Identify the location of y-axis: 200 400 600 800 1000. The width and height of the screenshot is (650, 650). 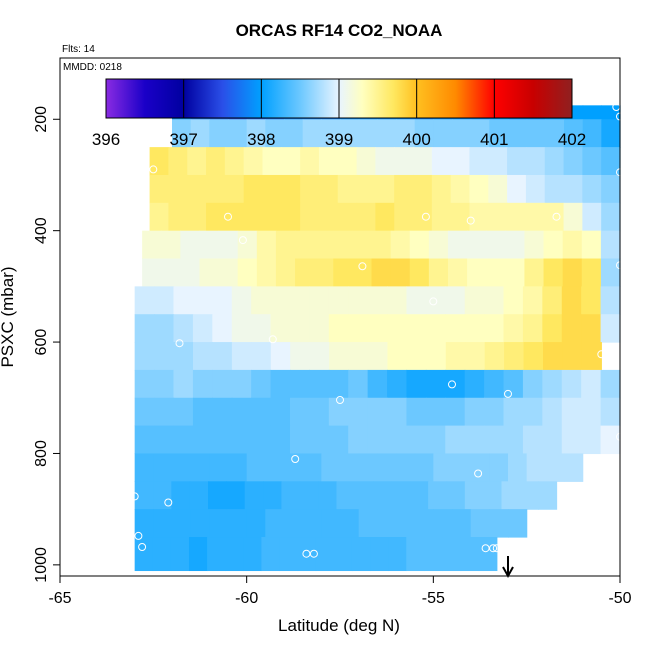
(46, 344).